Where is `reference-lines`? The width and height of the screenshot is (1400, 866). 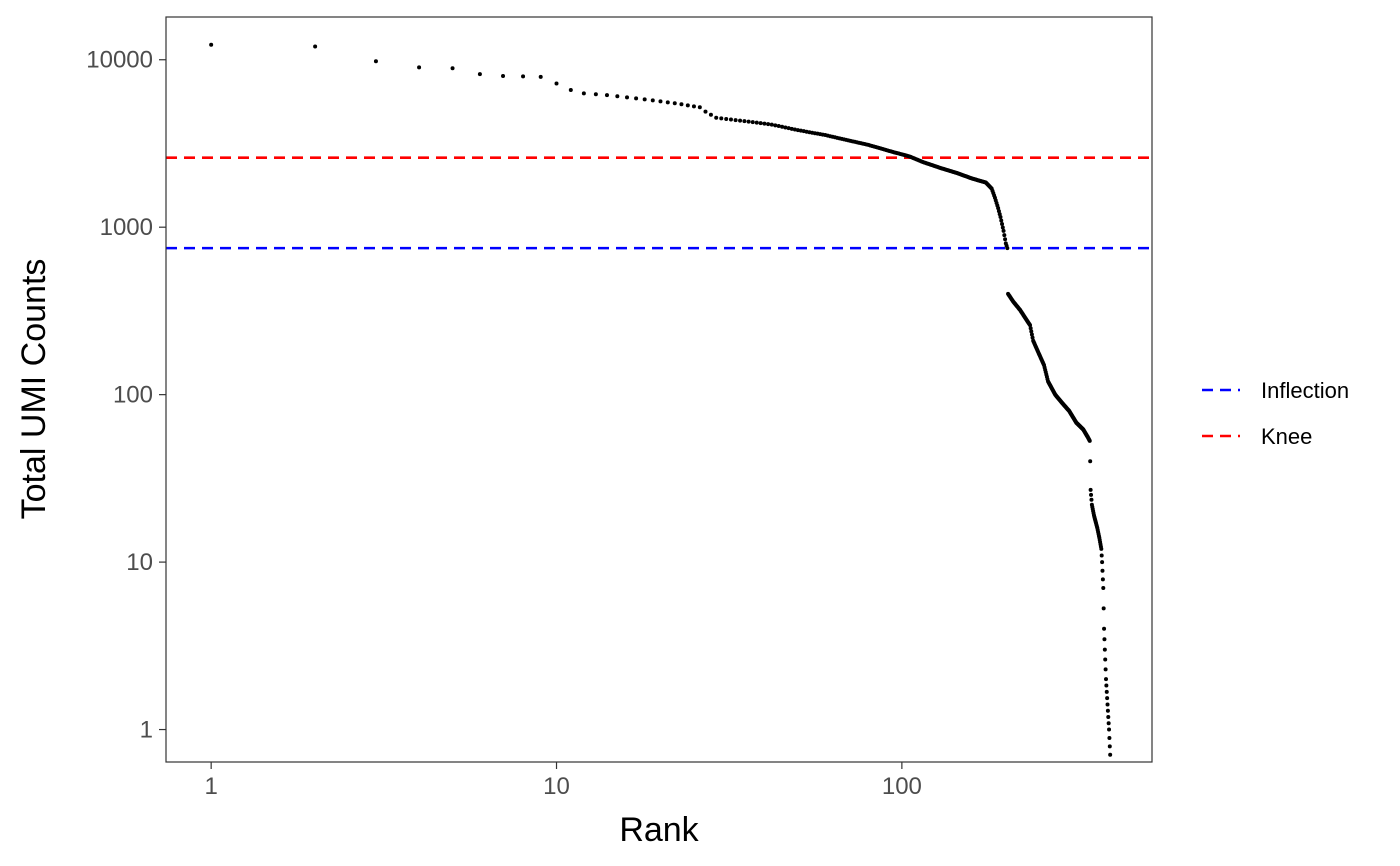 reference-lines is located at coordinates (659, 203).